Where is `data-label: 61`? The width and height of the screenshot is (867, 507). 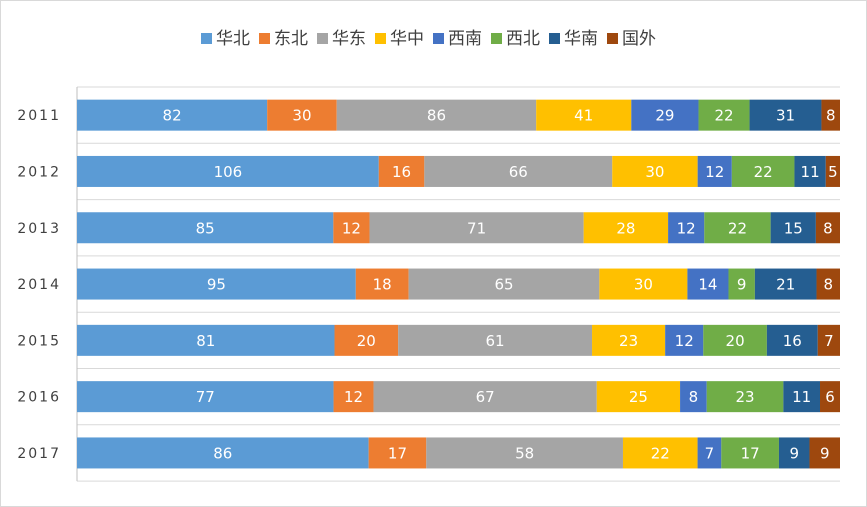 data-label: 61 is located at coordinates (495, 341).